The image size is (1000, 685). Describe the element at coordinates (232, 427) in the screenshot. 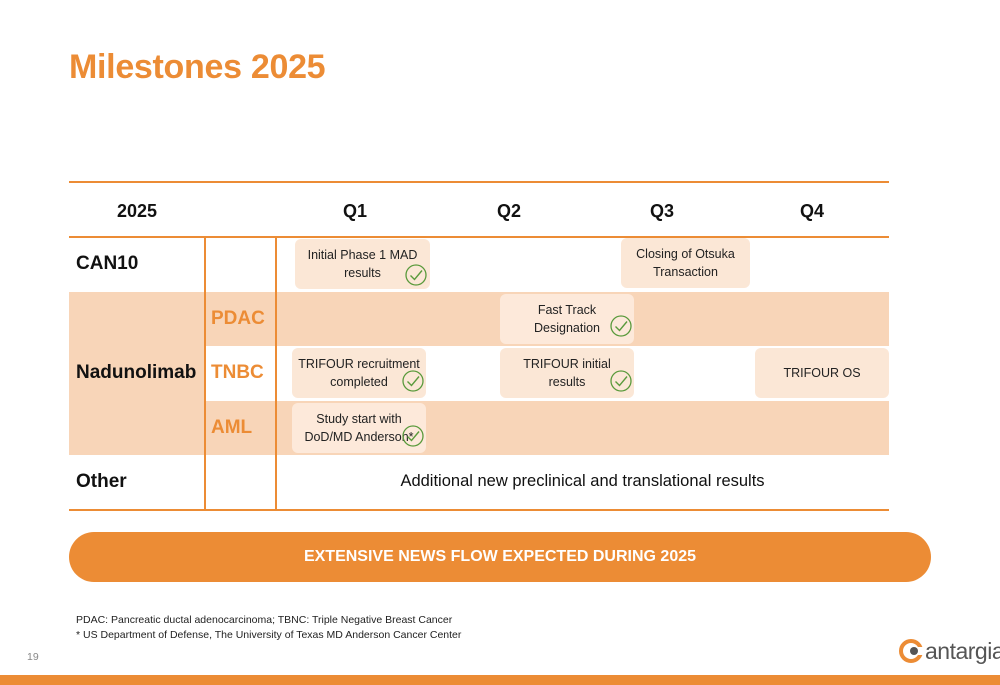

I see `sub-label-aml: AML` at that location.